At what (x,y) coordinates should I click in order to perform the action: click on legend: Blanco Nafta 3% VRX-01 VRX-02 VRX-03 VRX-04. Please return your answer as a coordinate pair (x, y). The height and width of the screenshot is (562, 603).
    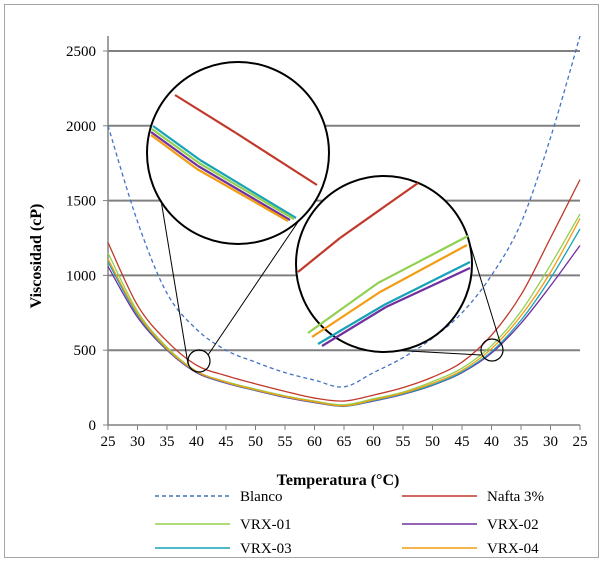
    Looking at the image, I should click on (349, 523).